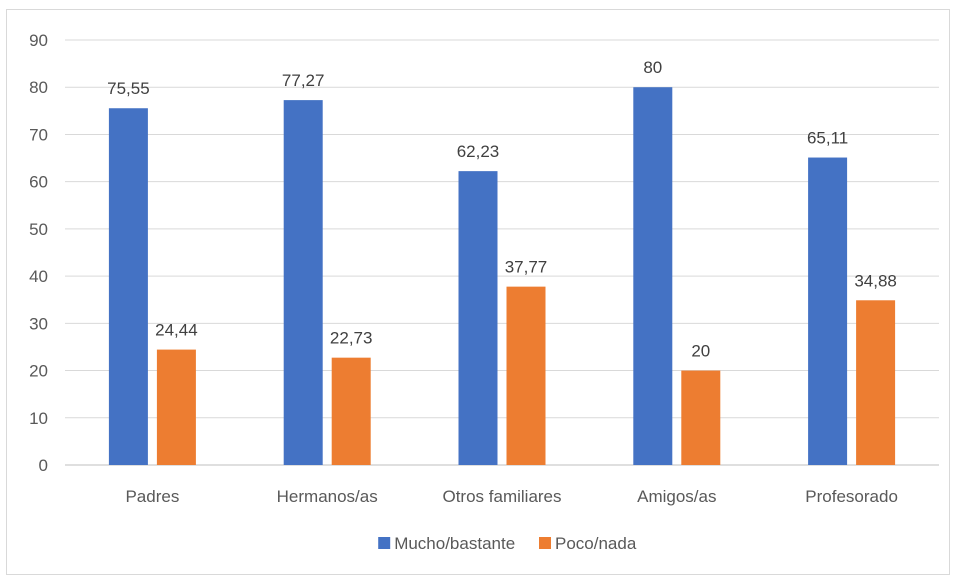  What do you see at coordinates (351, 338) in the screenshot?
I see `data-label: 22,73` at bounding box center [351, 338].